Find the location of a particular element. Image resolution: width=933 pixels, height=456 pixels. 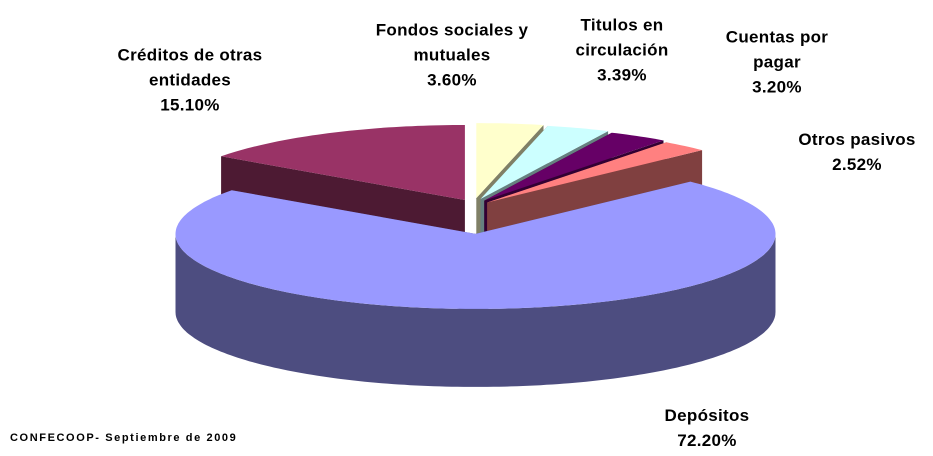

source: CONFECOOP- Septiembre de 2009 is located at coordinates (124, 438).